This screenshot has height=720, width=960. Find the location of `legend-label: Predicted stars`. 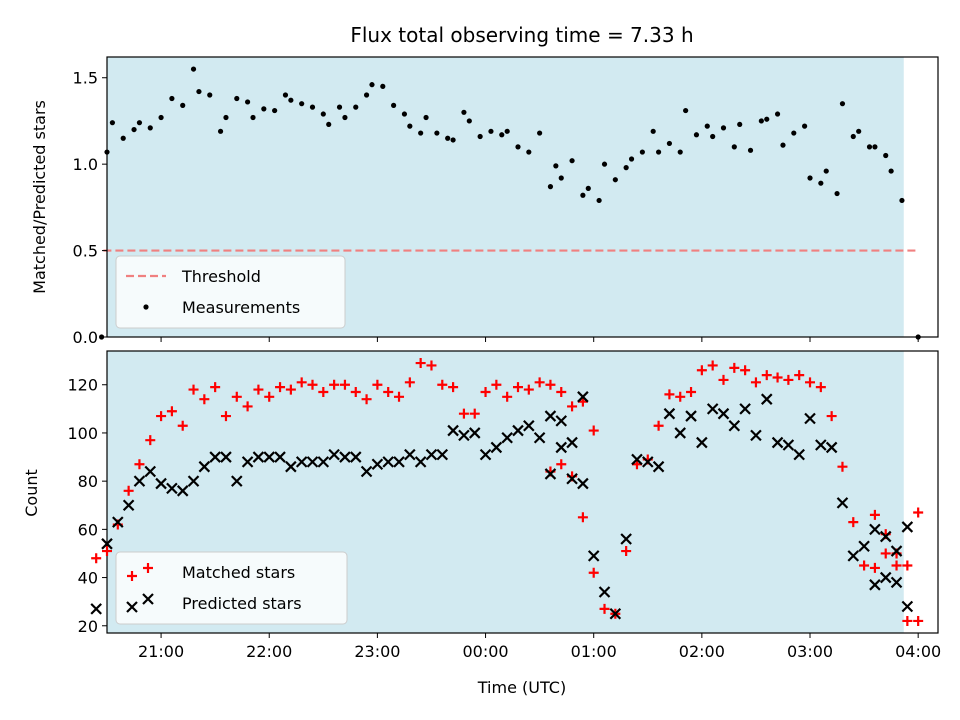

legend-label: Predicted stars is located at coordinates (242, 603).